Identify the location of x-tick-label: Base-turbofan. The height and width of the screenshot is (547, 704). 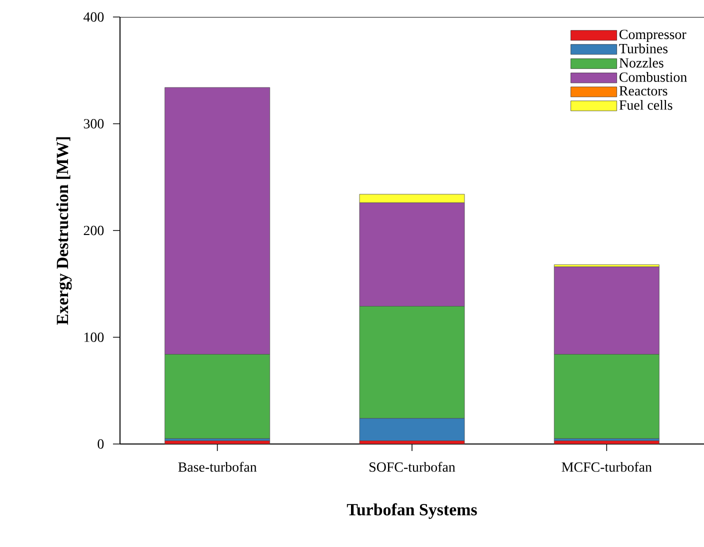
(217, 467).